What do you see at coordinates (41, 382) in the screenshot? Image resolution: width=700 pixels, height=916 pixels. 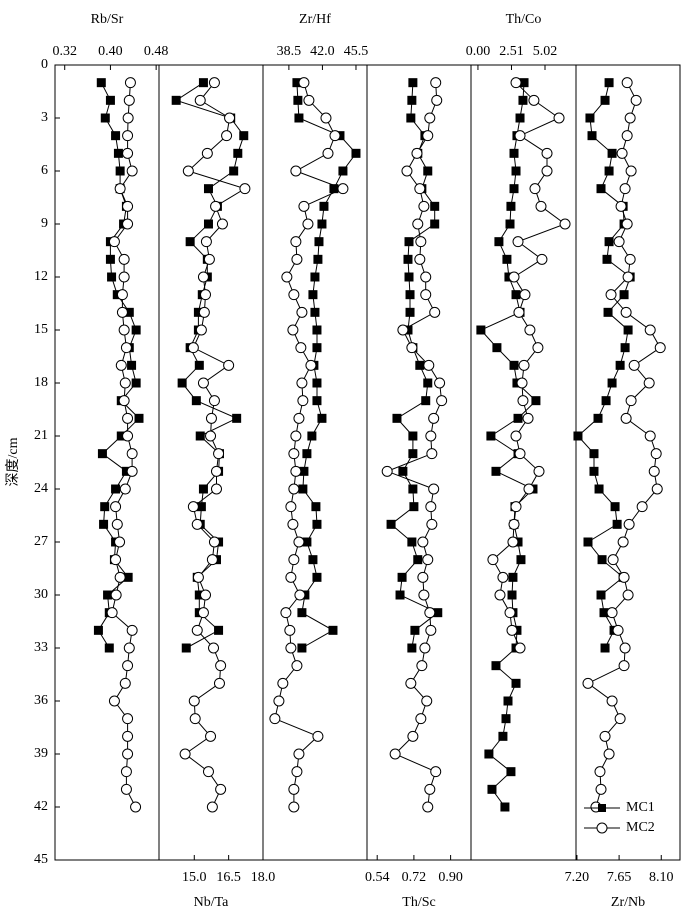 I see `y-tick-label: 18` at bounding box center [41, 382].